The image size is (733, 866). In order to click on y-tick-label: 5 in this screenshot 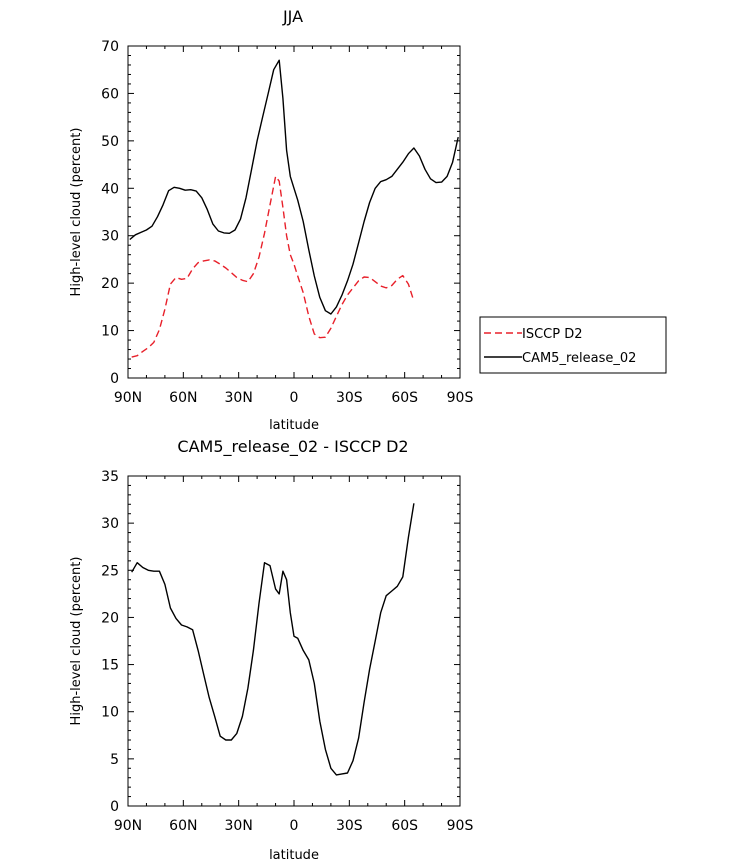, I will do `click(114, 760)`.